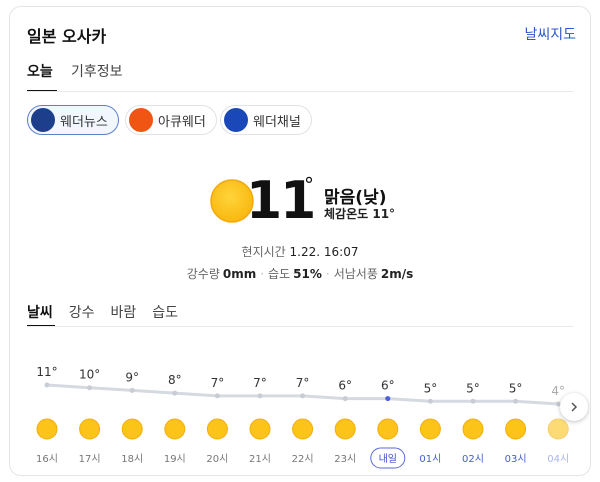  What do you see at coordinates (97, 72) in the screenshot?
I see `tab-climate: 기후정보` at bounding box center [97, 72].